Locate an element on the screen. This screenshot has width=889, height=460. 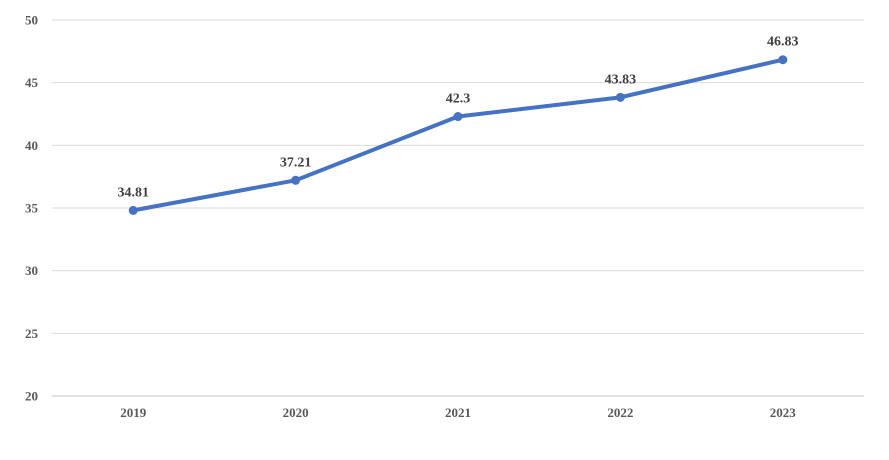
y-tick-label: 35 is located at coordinates (32, 208).